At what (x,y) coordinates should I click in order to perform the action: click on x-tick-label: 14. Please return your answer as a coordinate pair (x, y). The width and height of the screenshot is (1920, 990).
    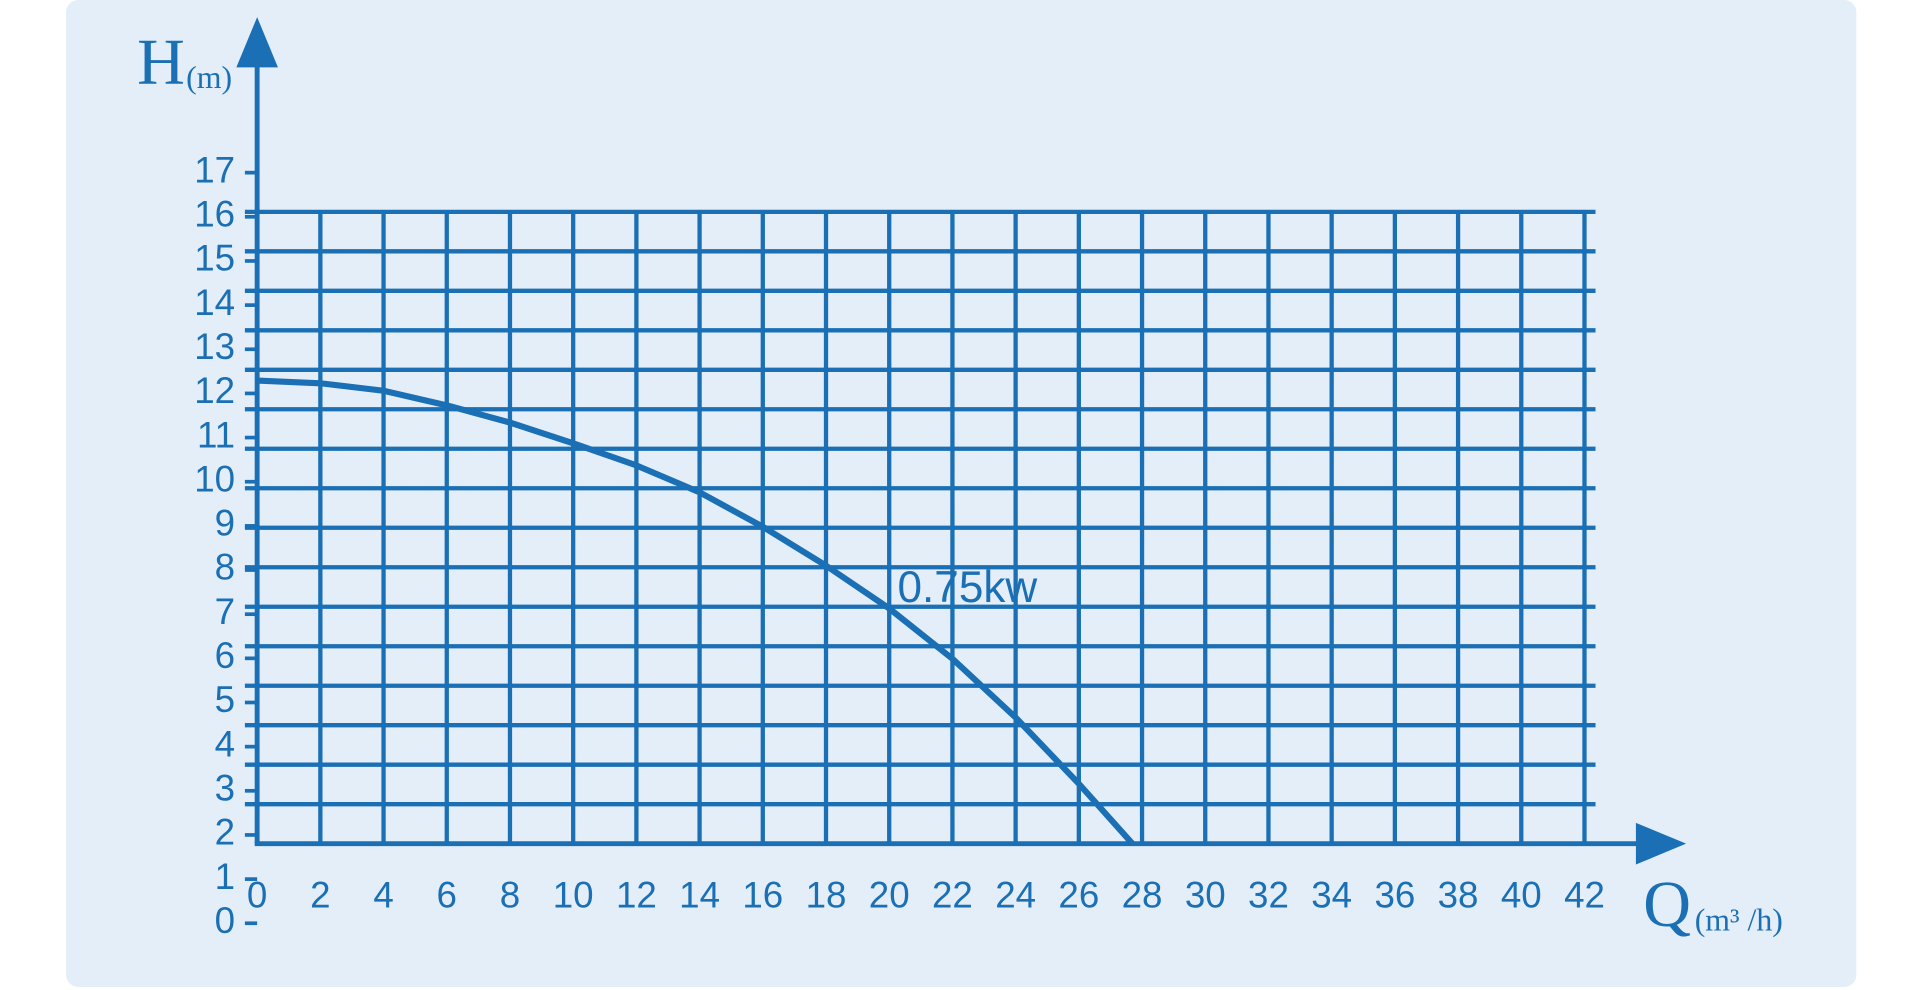
    Looking at the image, I should click on (699, 894).